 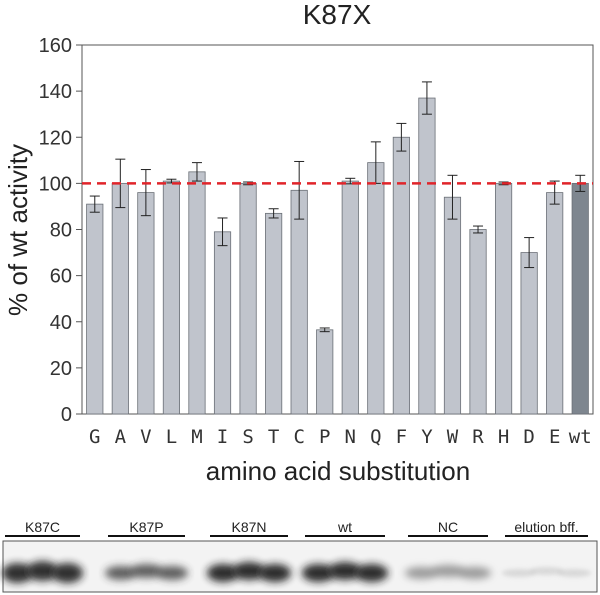 I want to click on x-tick-label-M: M, so click(x=196, y=437).